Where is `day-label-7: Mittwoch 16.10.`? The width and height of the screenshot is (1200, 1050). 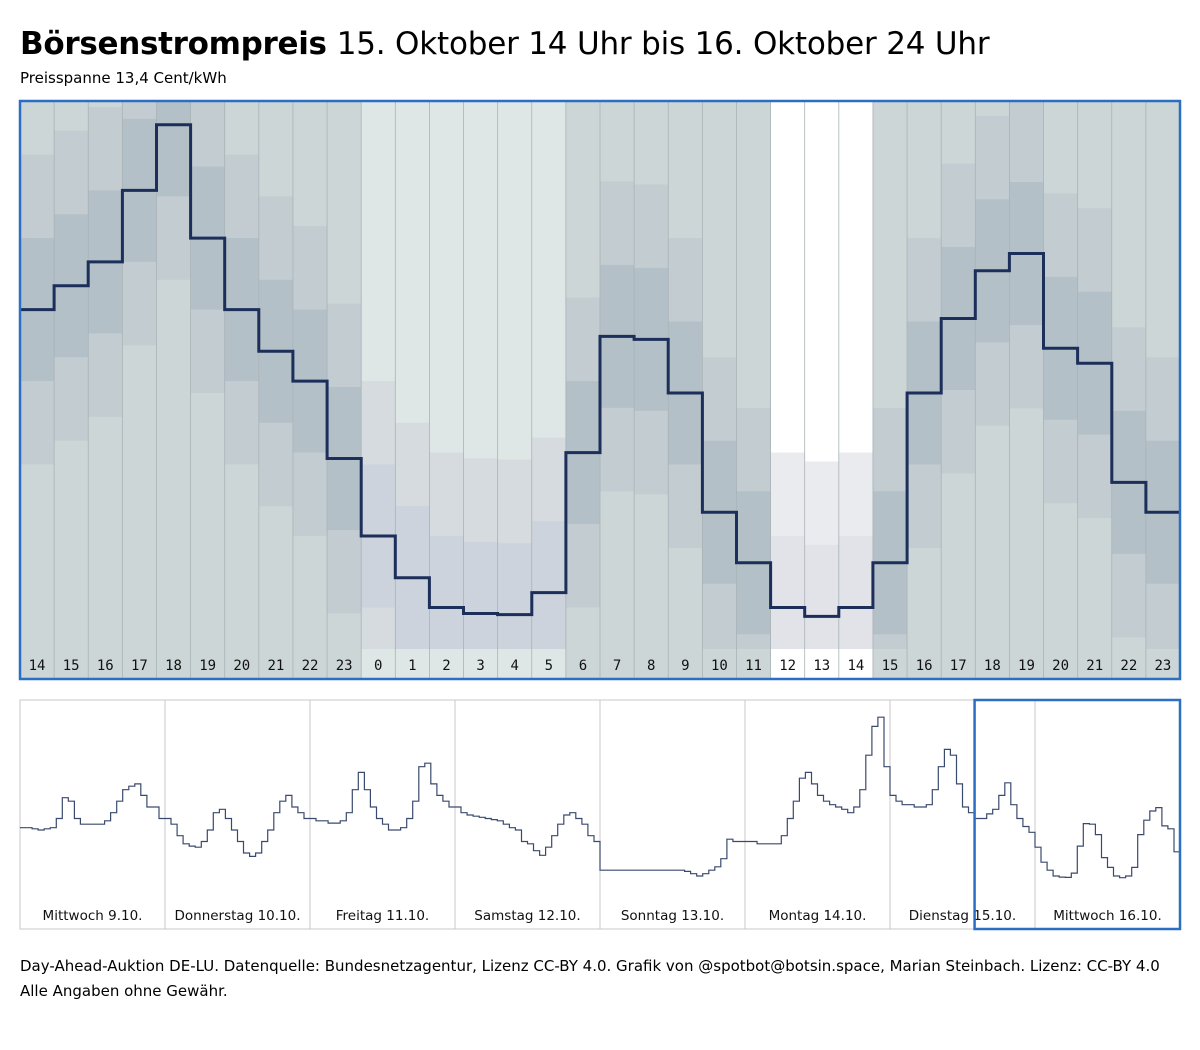
day-label-7: Mittwoch 16.10. is located at coordinates (1107, 916).